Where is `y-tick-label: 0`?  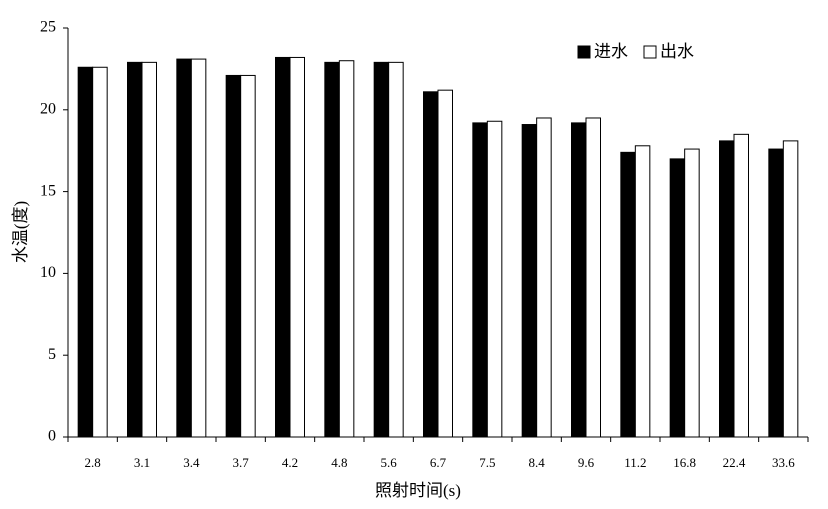
y-tick-label: 0 is located at coordinates (52, 436).